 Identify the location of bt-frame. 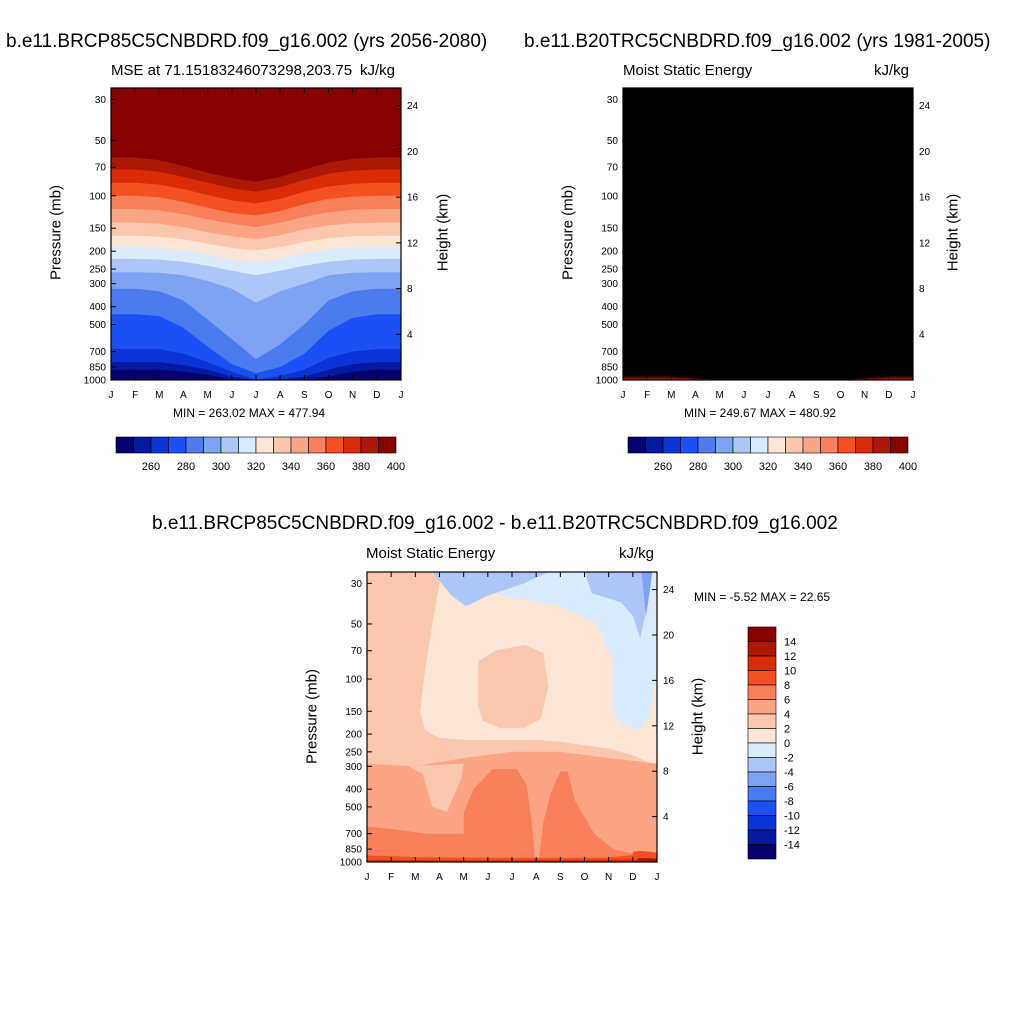
(512, 717).